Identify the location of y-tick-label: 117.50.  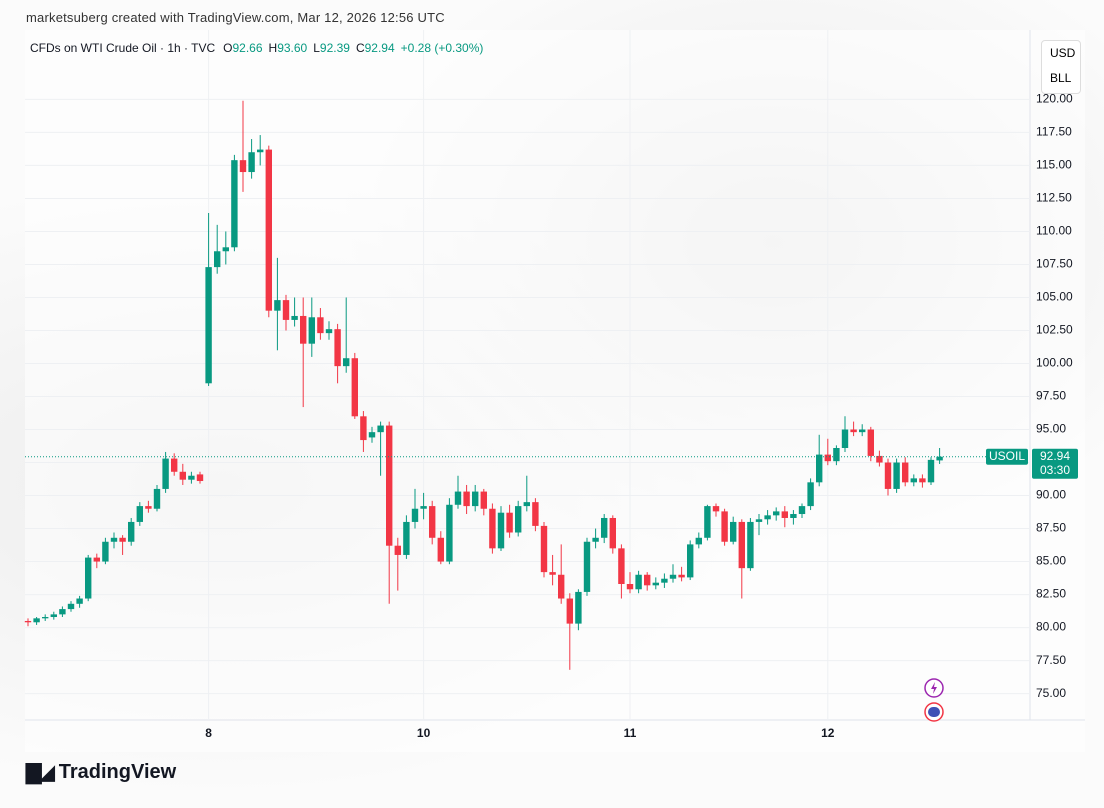
(1054, 132).